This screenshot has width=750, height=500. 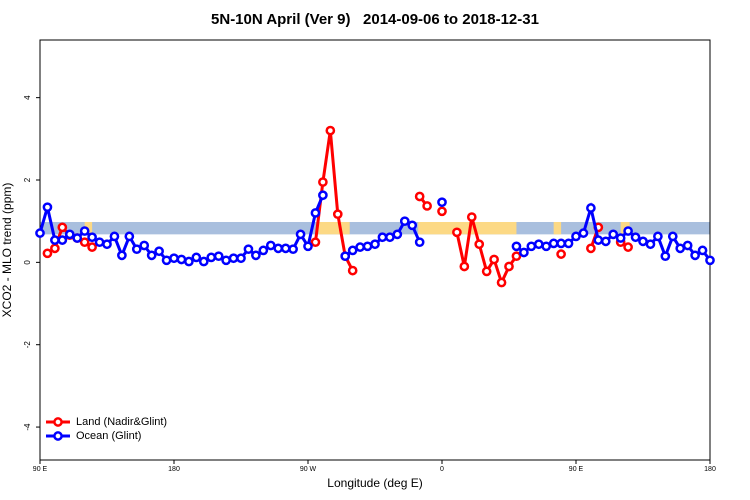 I want to click on y-tick-label: -2, so click(x=27, y=345).